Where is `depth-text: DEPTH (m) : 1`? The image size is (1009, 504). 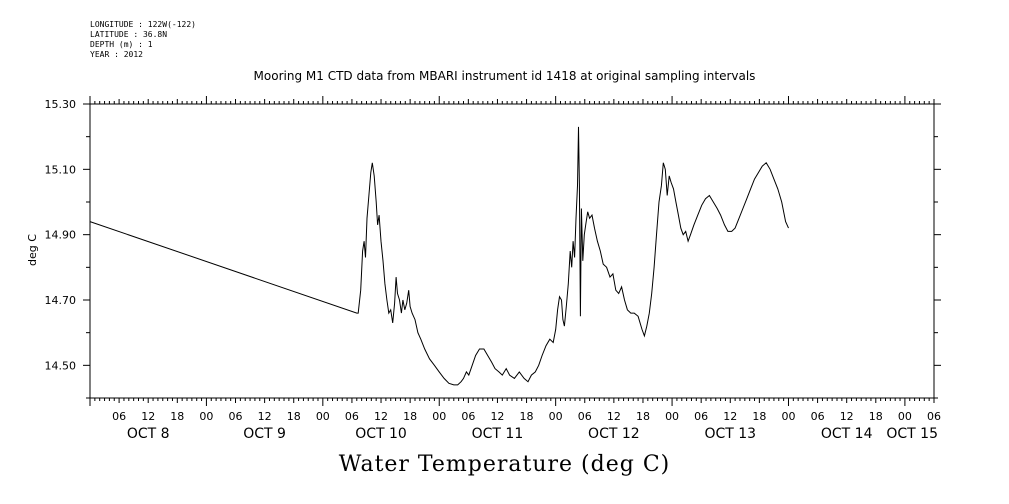 depth-text: DEPTH (m) : 1 is located at coordinates (121, 44).